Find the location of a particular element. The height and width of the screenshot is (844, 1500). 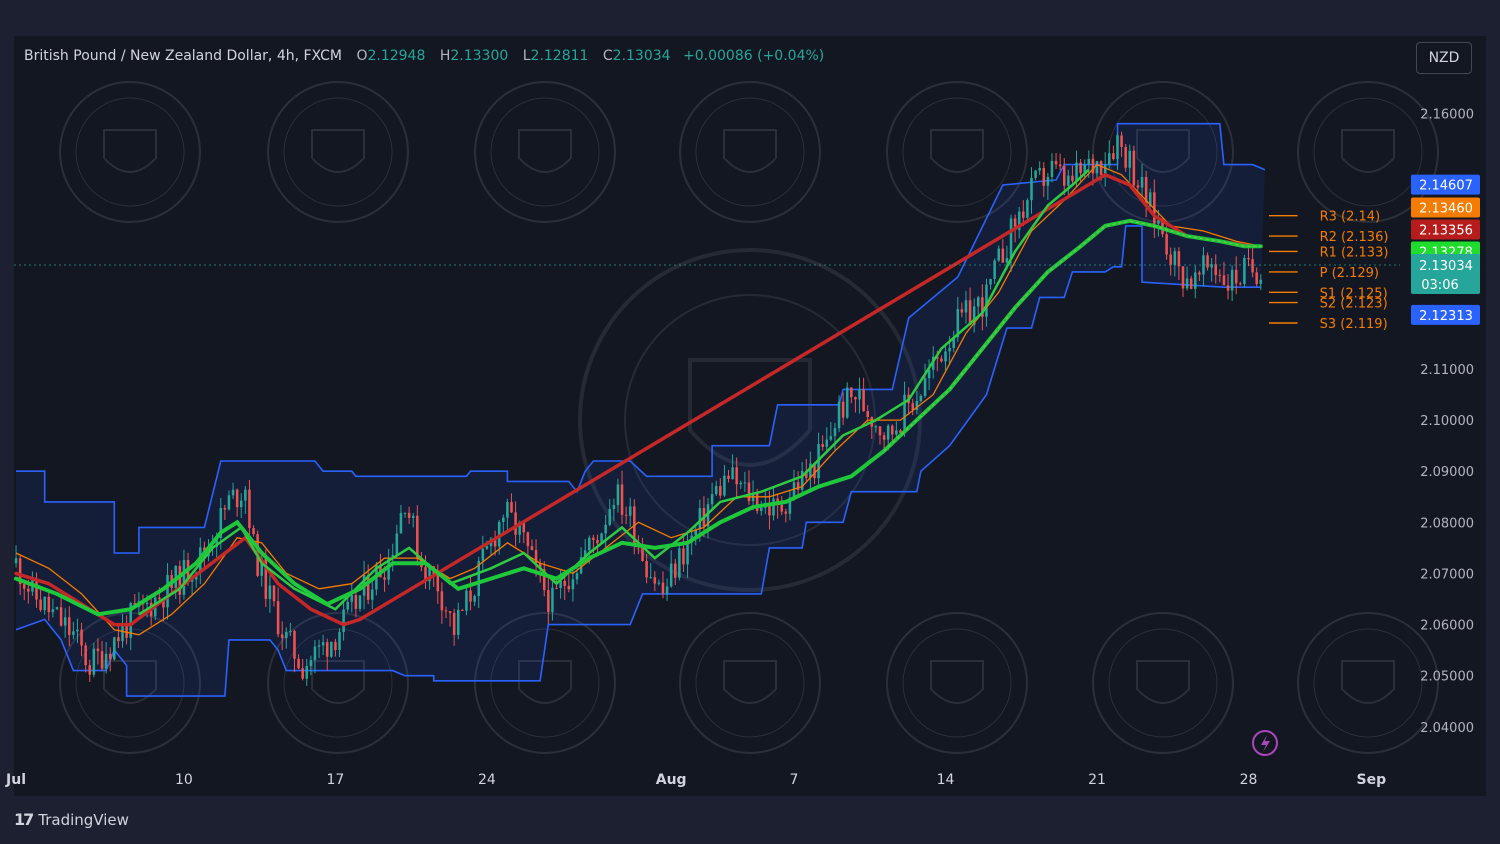

change-value: +0.00086 (+0.04%) is located at coordinates (754, 56).